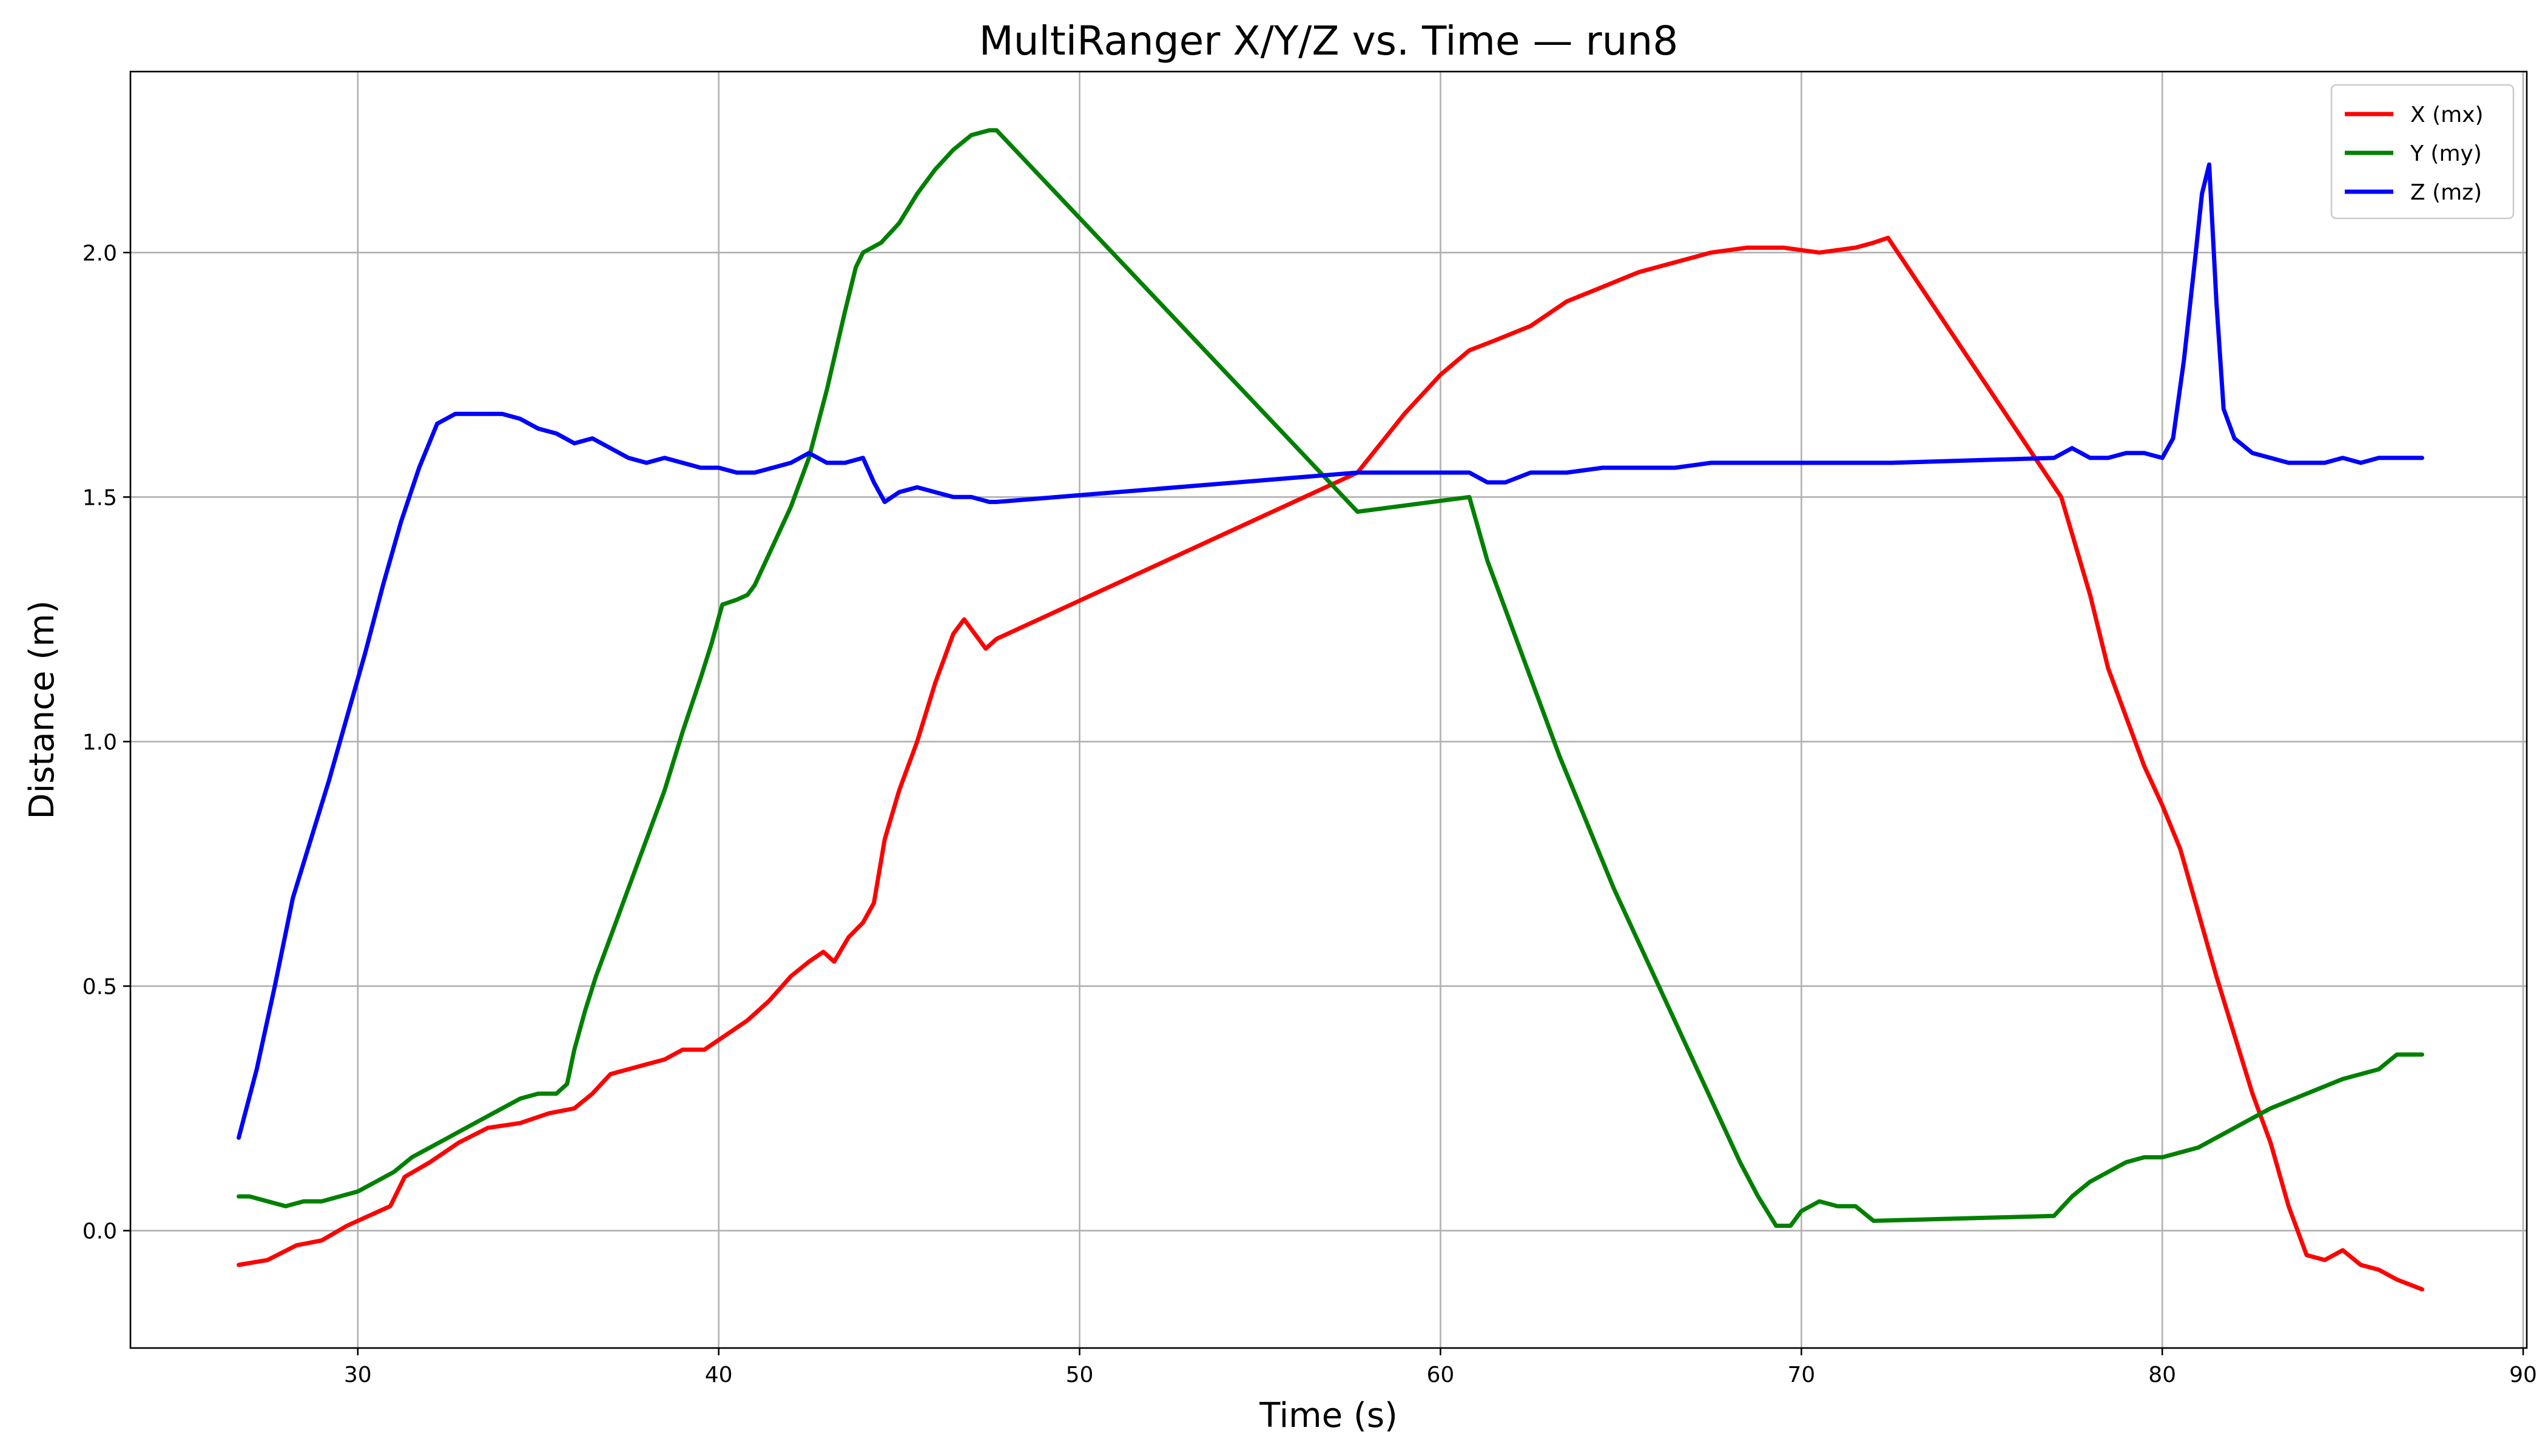 The width and height of the screenshot is (2548, 1456). I want to click on x-tick-label: 80, so click(2162, 1375).